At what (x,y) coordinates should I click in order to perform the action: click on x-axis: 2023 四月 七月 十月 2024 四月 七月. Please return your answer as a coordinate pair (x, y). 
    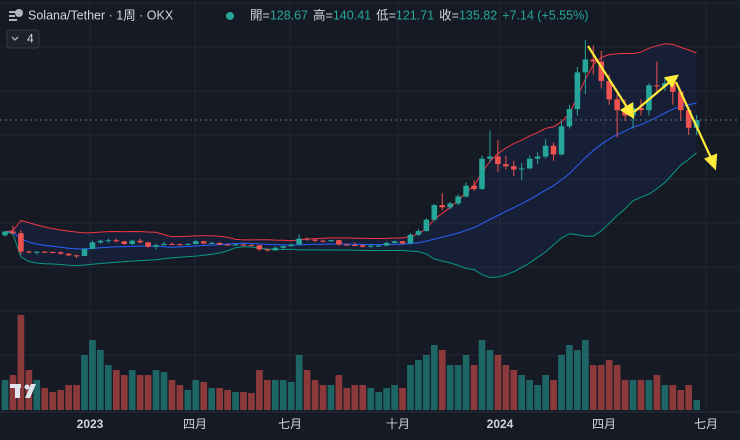
    Looking at the image, I should click on (397, 424).